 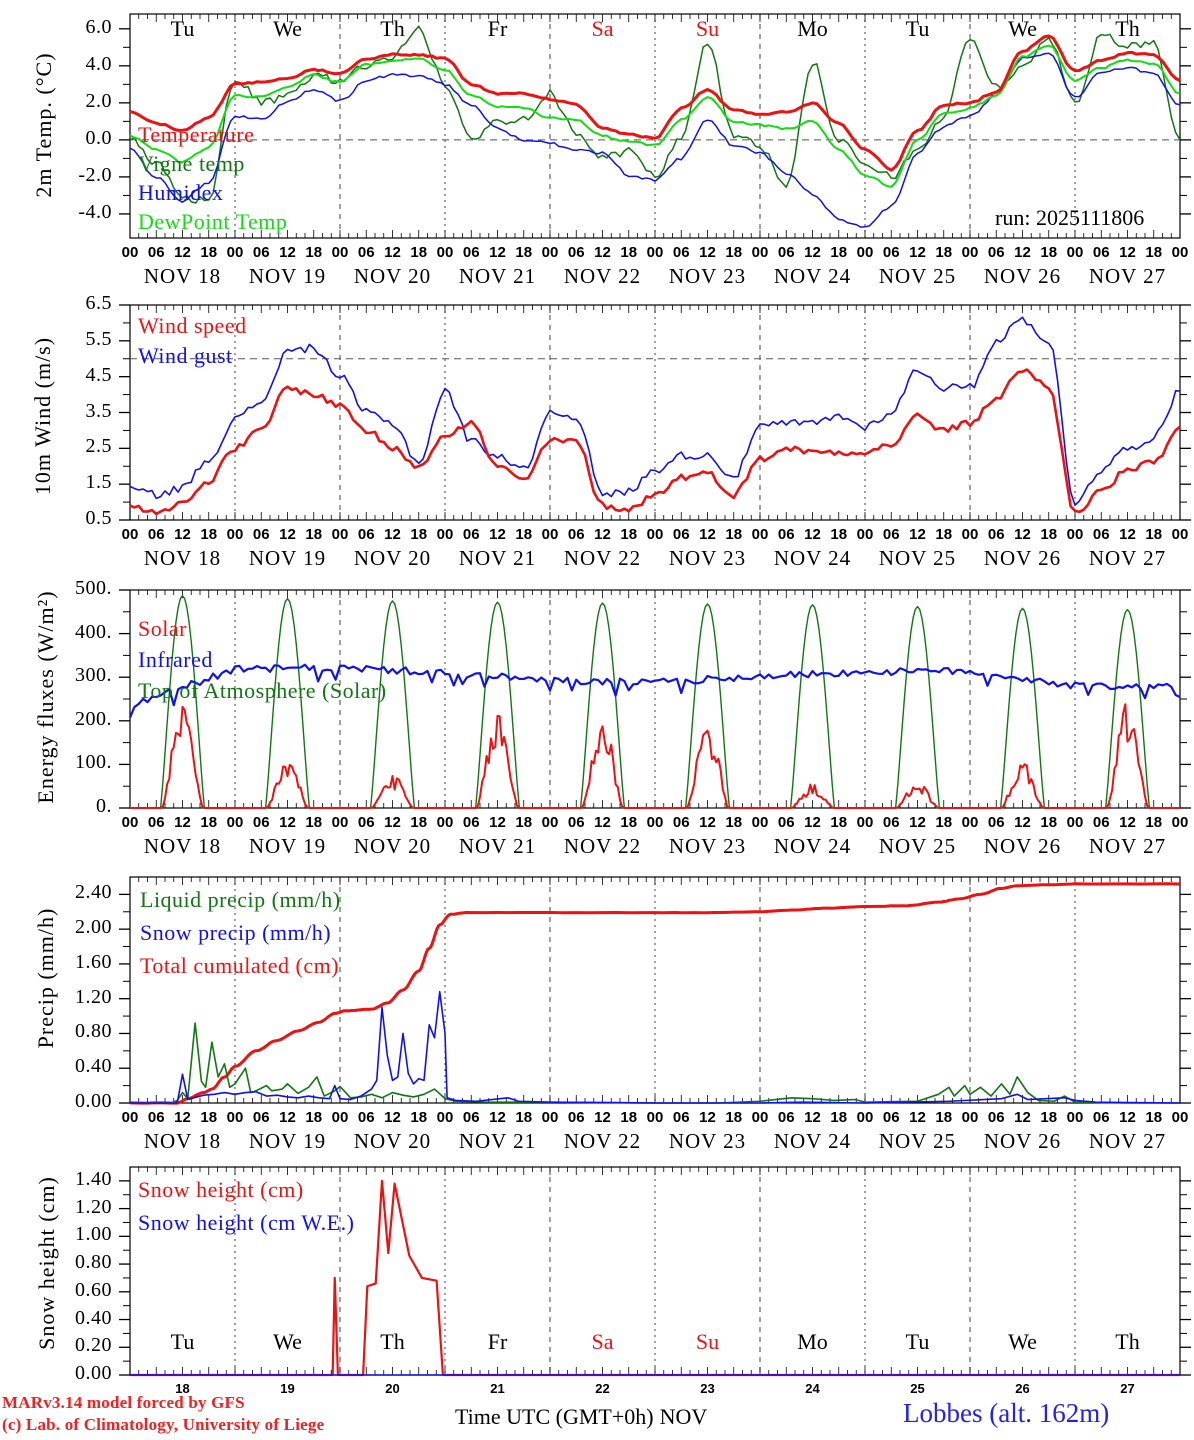 What do you see at coordinates (392, 846) in the screenshot?
I see `x-axis-date-label: NOV 20` at bounding box center [392, 846].